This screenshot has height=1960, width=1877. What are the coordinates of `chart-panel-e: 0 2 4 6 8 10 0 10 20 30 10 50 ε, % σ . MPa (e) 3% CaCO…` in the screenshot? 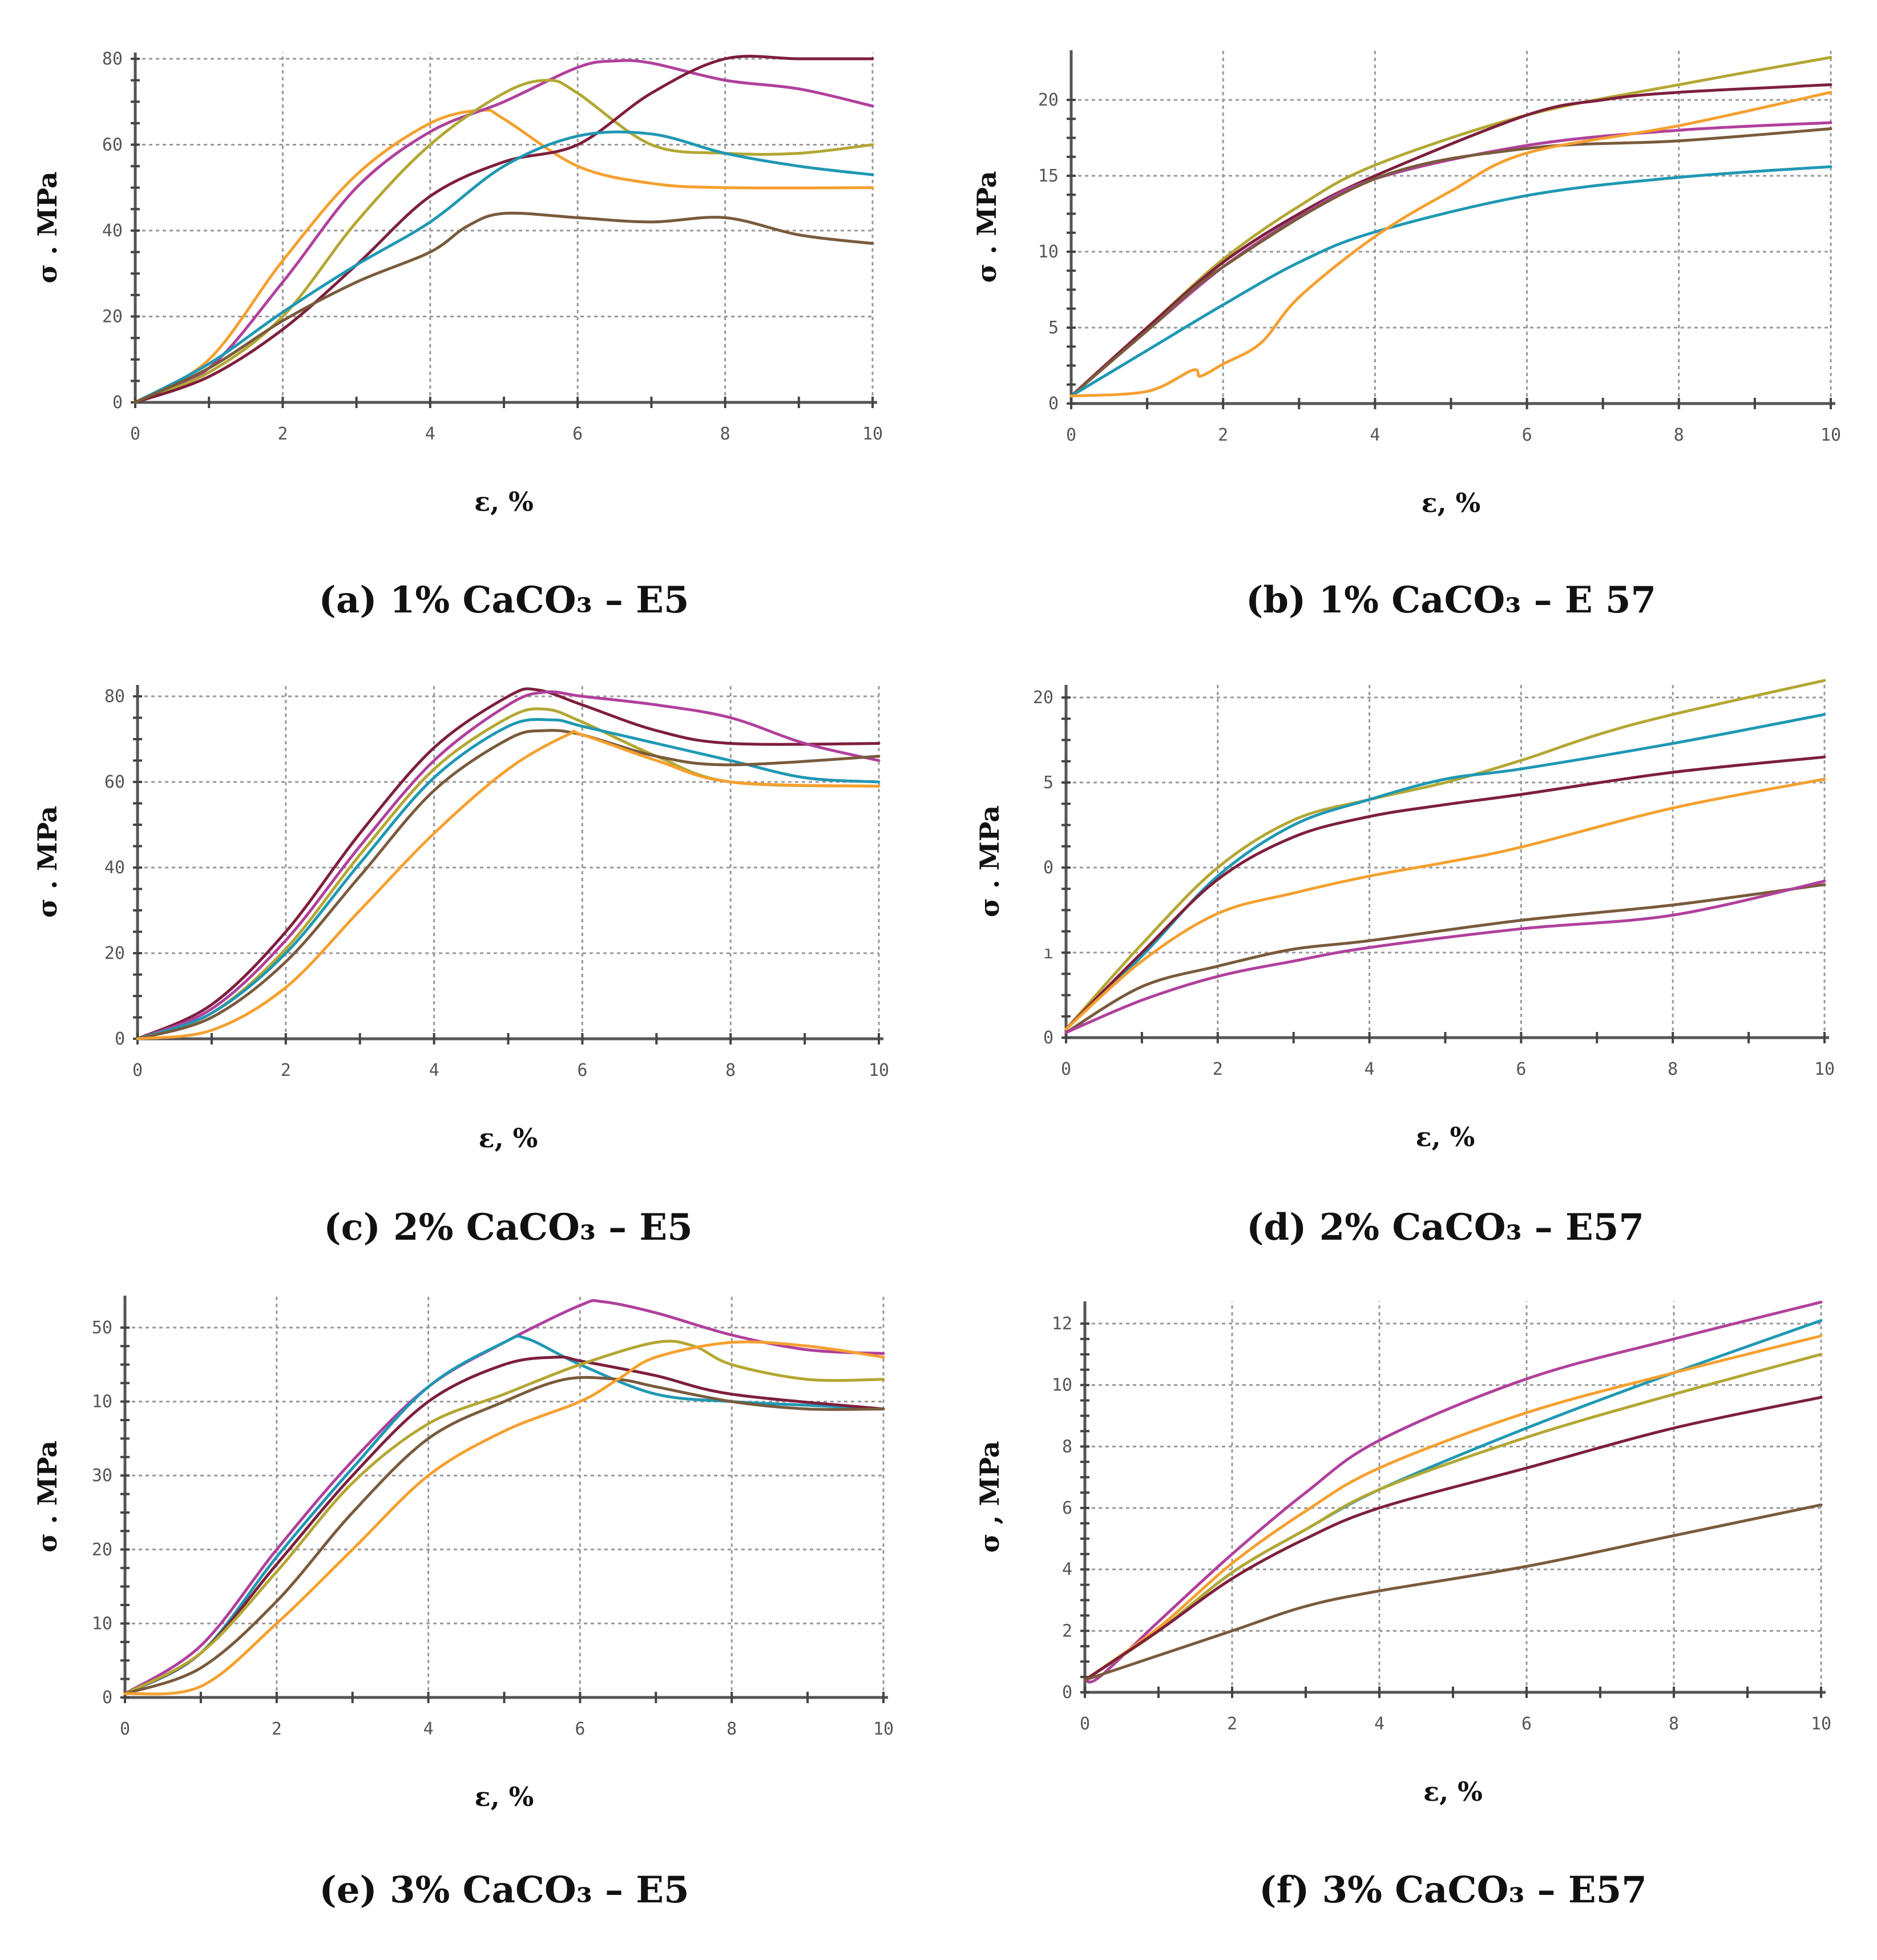 It's located at (463, 1604).